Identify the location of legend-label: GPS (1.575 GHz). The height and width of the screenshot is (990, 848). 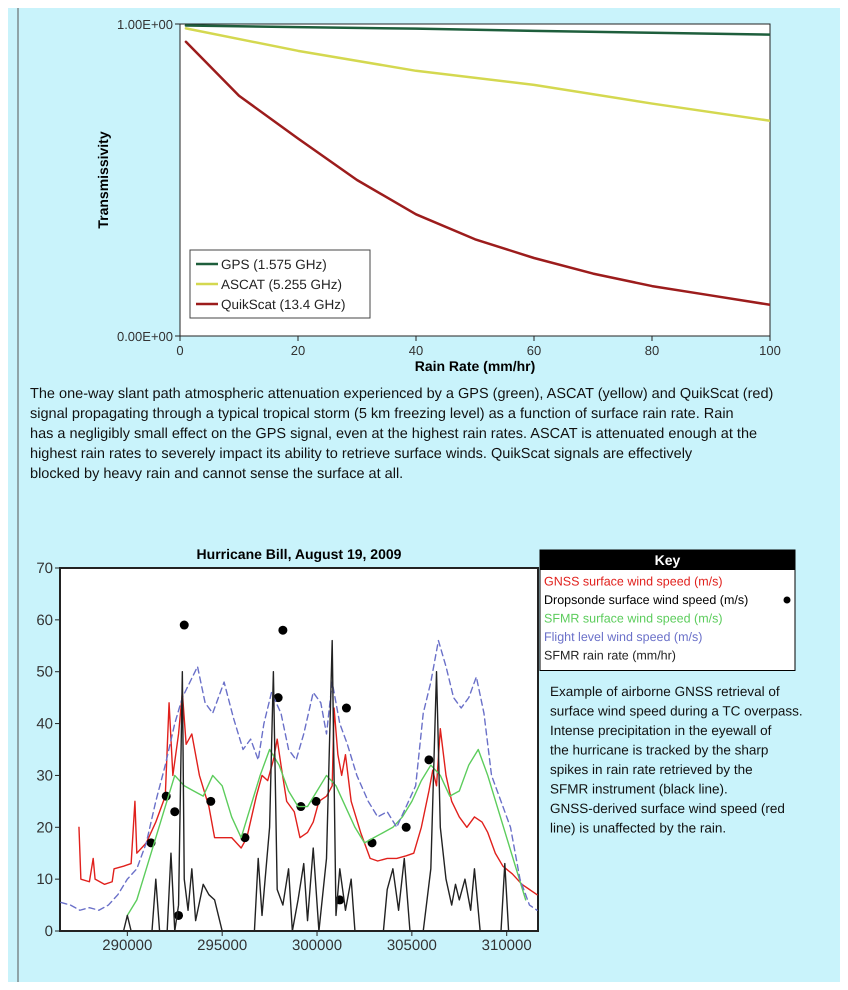
(274, 264).